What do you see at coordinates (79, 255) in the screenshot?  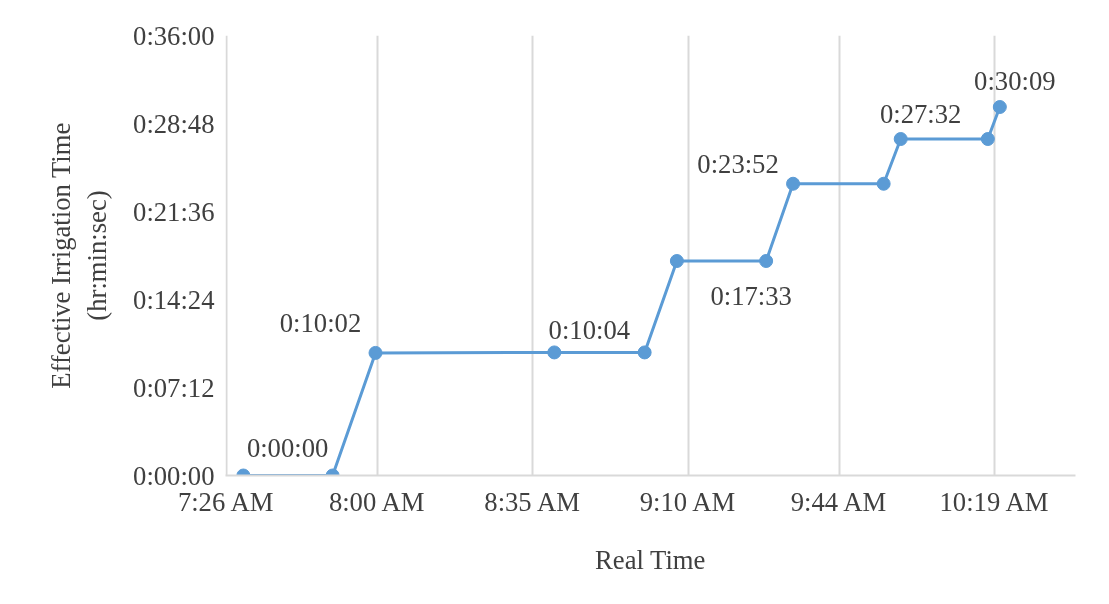 I see `y-axis-title: Effective Irrigation Time (hr:min:sec)` at bounding box center [79, 255].